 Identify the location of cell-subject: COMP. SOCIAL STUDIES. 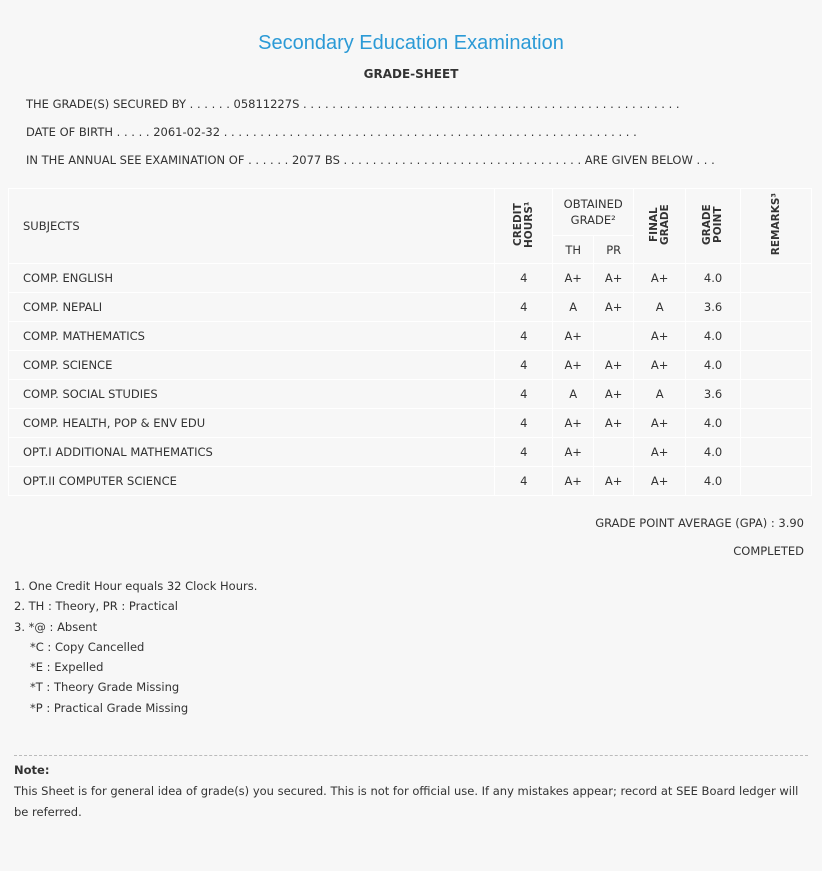
(251, 394).